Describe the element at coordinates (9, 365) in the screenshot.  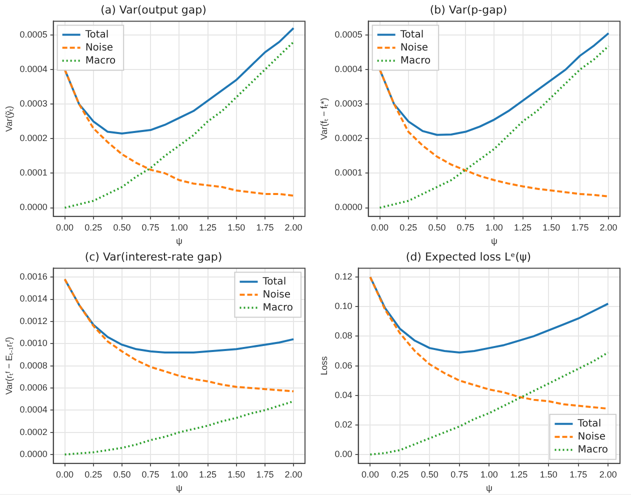
I see `y-axis-title: Var(rₜᶠ − Eₜ₋₁rₜᶠ)` at that location.